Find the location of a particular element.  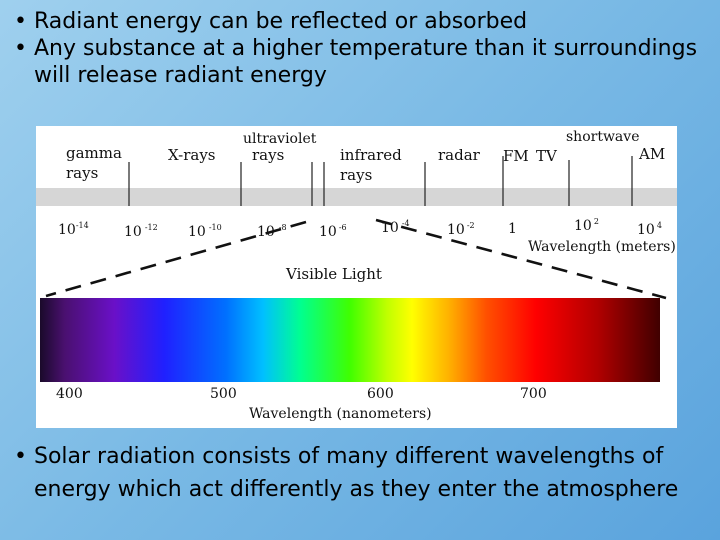

nm-tick-700: 700 is located at coordinates (533, 394).